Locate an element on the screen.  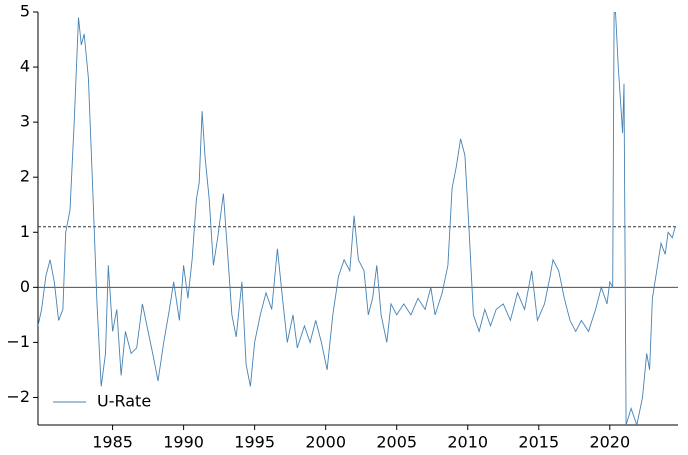
x-tick-label: 2020 is located at coordinates (609, 442).